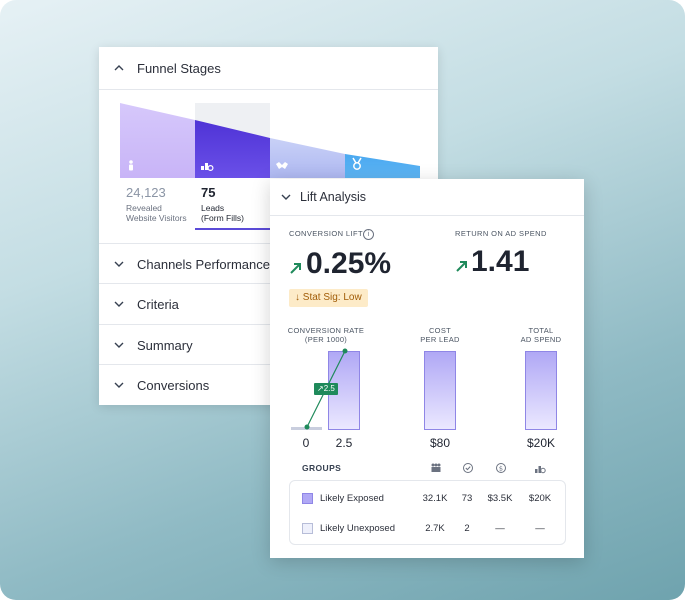  Describe the element at coordinates (435, 528) in the screenshot. I see `group-cell: 2.7K` at that location.